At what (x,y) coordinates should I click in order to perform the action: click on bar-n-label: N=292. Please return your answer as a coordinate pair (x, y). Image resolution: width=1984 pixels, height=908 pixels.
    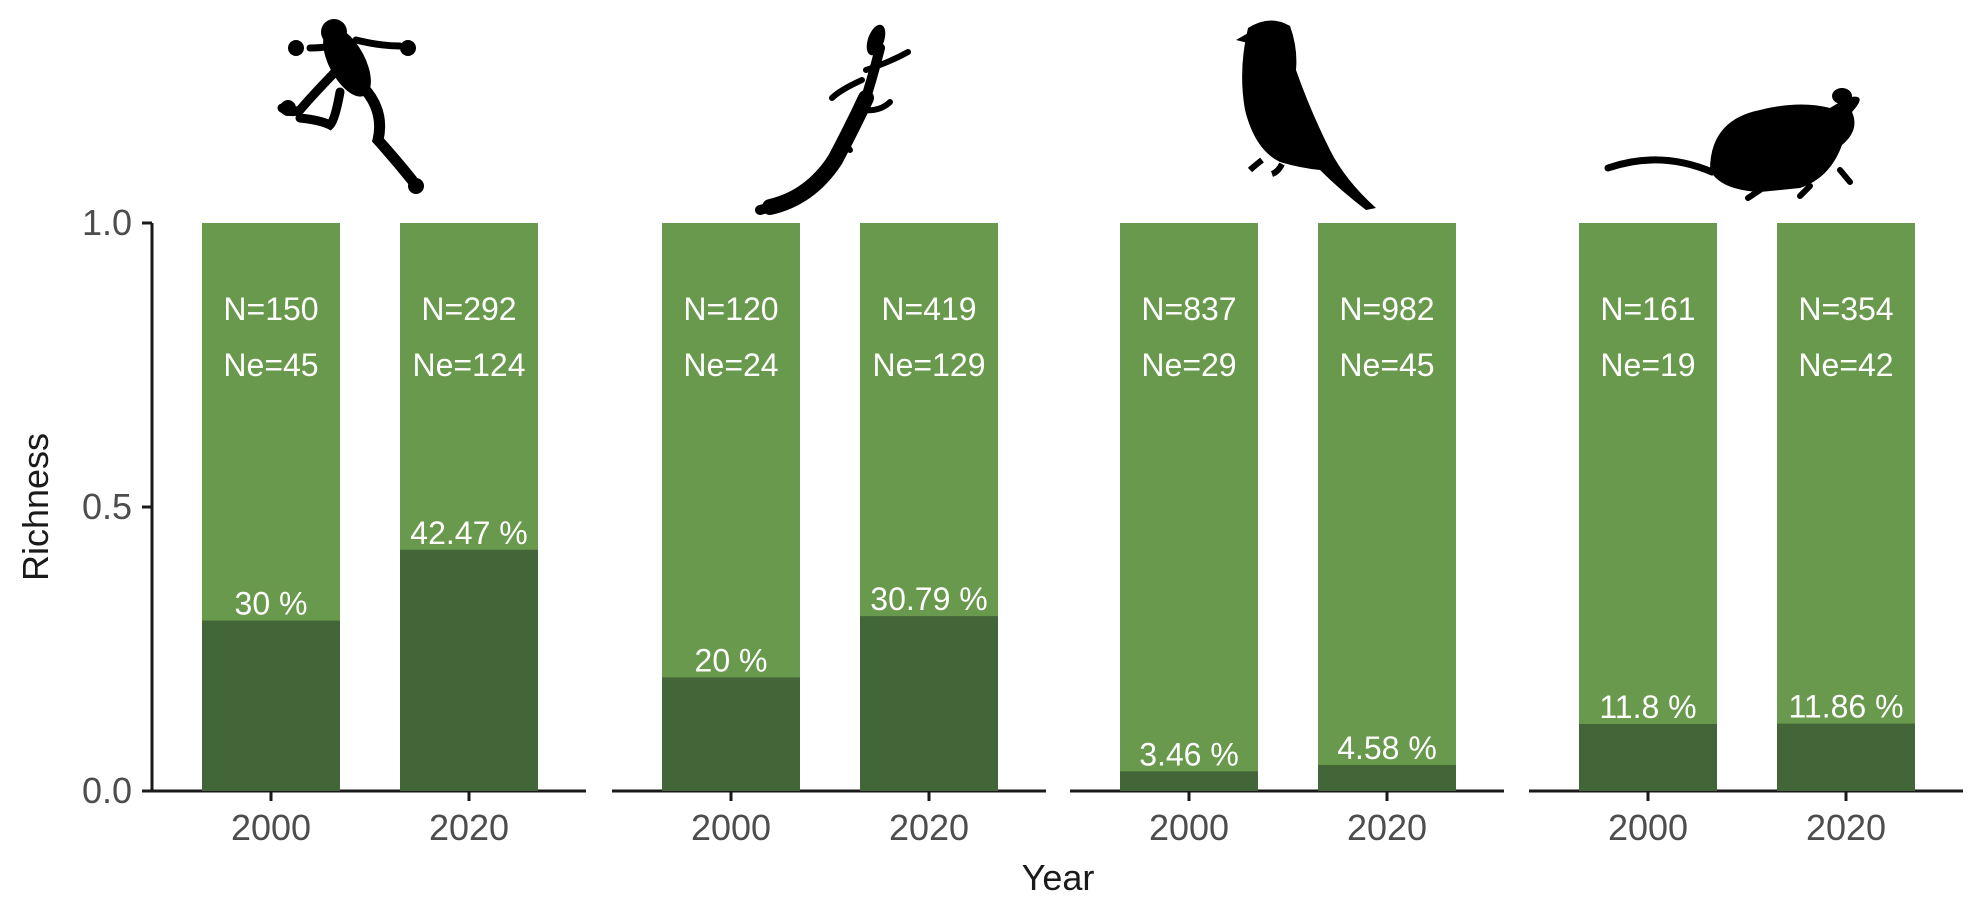
    Looking at the image, I should click on (468, 309).